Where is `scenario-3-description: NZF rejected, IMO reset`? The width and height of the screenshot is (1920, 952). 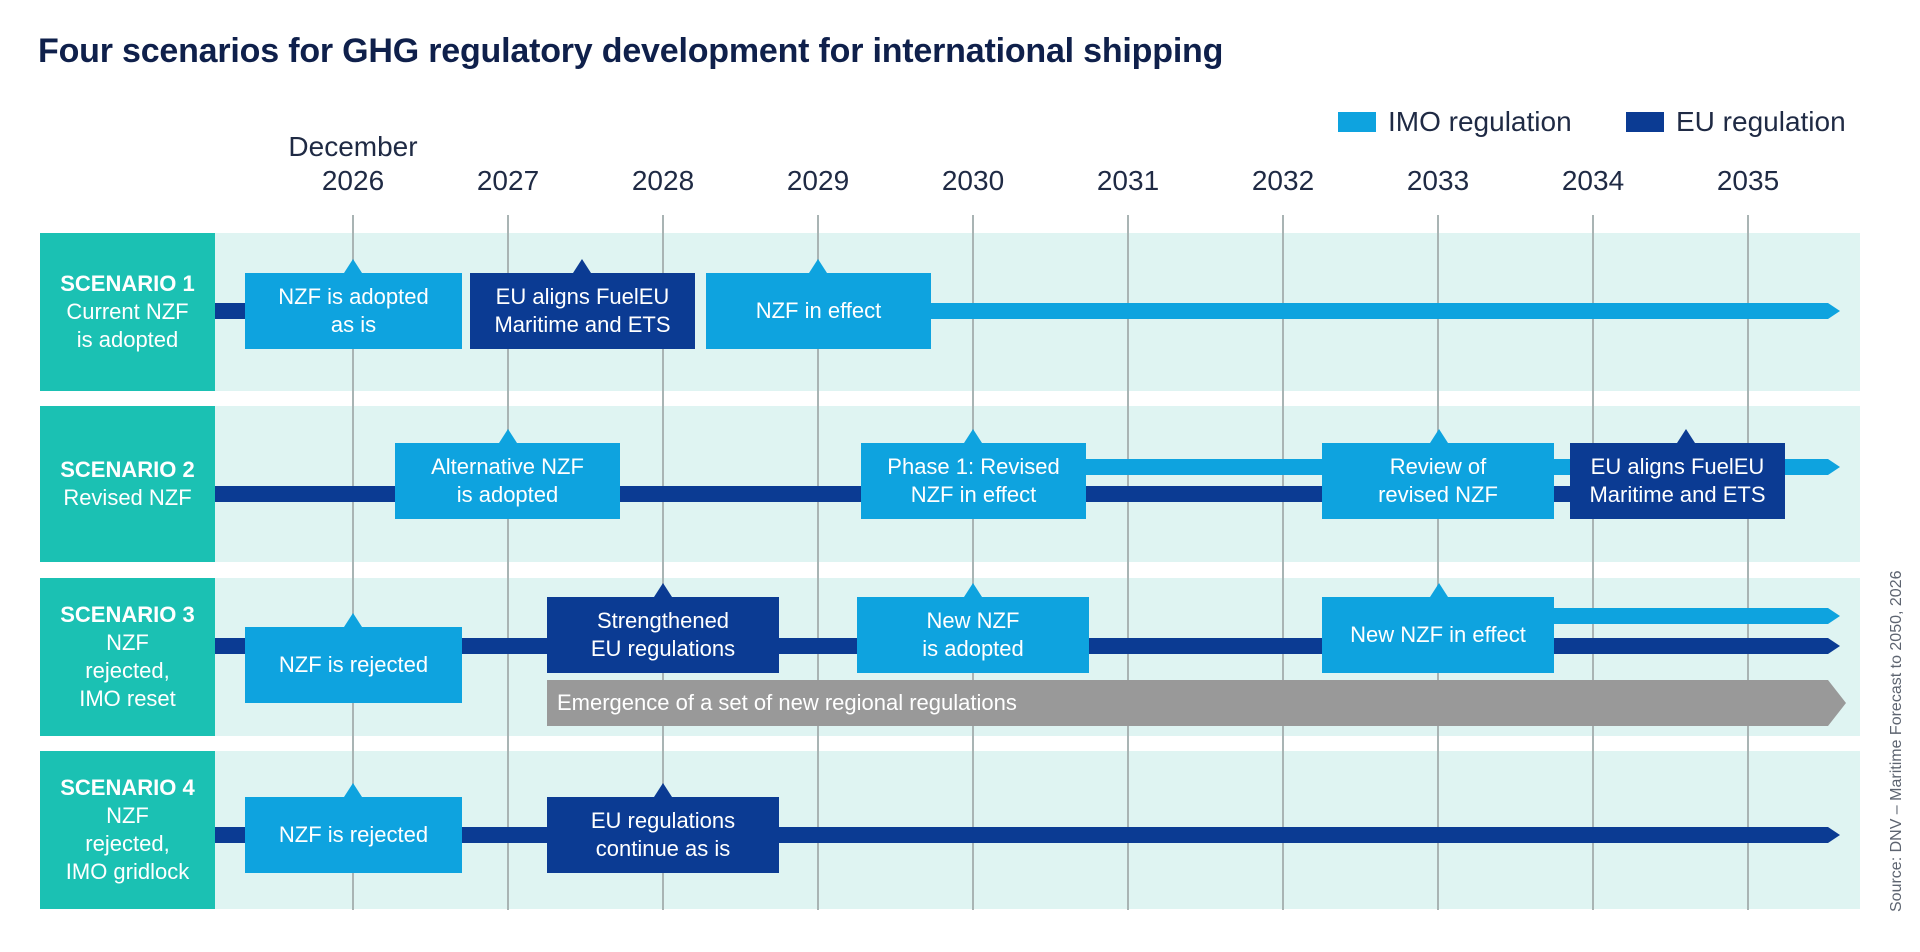
scenario-3-description: NZF rejected, IMO reset is located at coordinates (127, 670).